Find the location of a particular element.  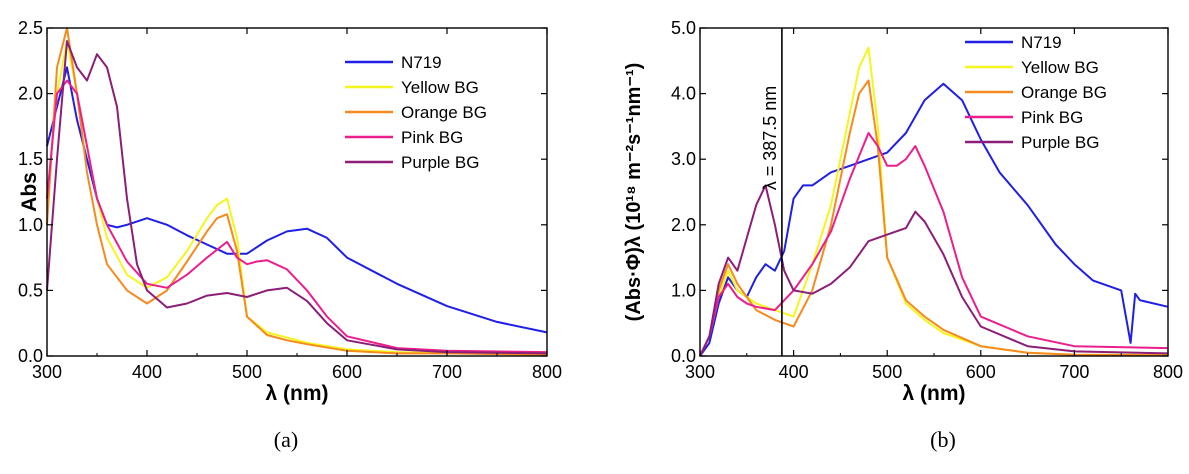

y-tick-label: 5.0 is located at coordinates (683, 28).